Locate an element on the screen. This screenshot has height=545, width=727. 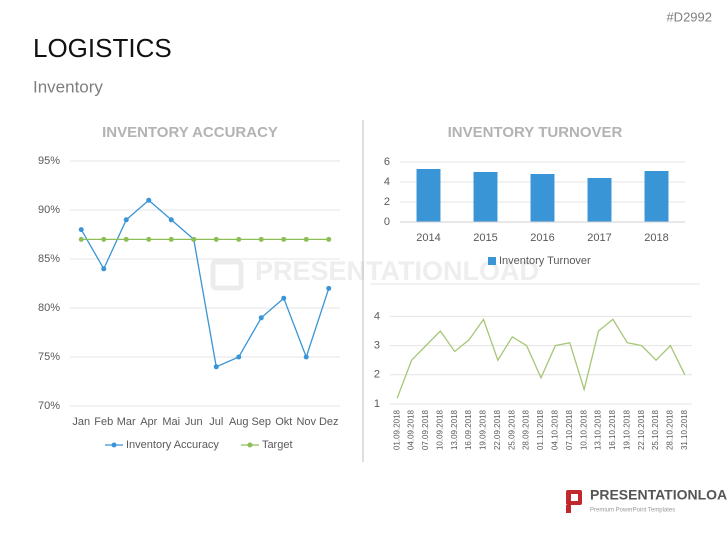
x-tick-label: 16.09.2018 is located at coordinates (468, 429).